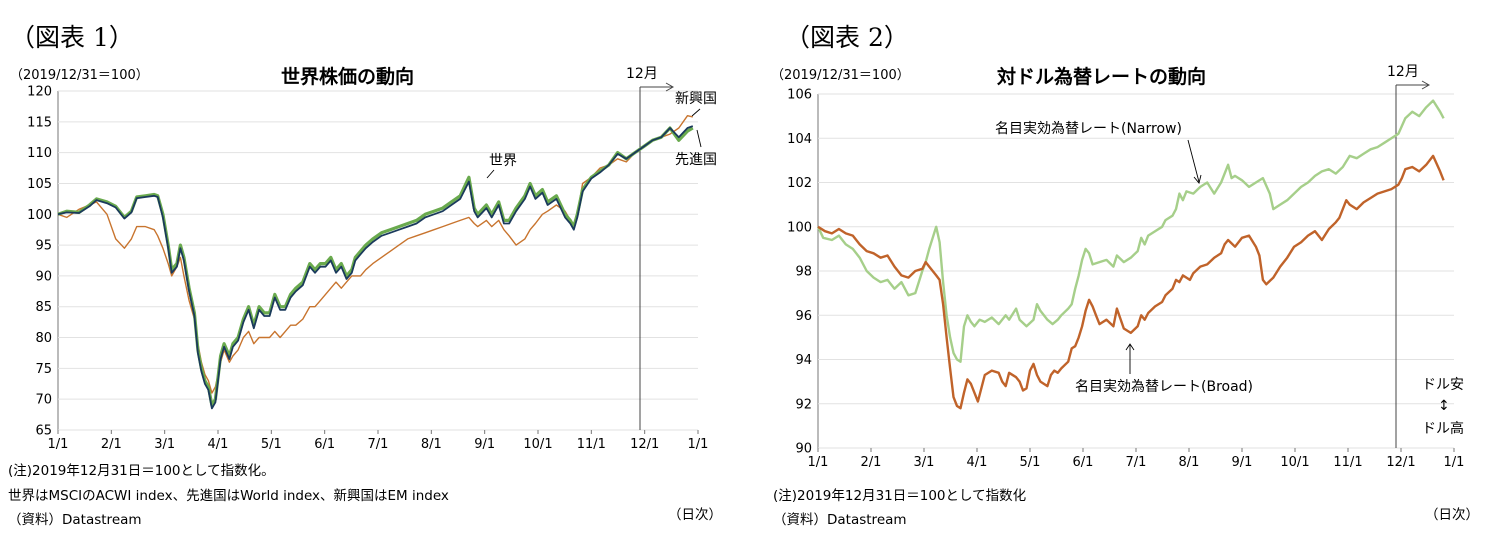 The height and width of the screenshot is (555, 1494). What do you see at coordinates (43, 369) in the screenshot?
I see `y-tick-label: 75` at bounding box center [43, 369].